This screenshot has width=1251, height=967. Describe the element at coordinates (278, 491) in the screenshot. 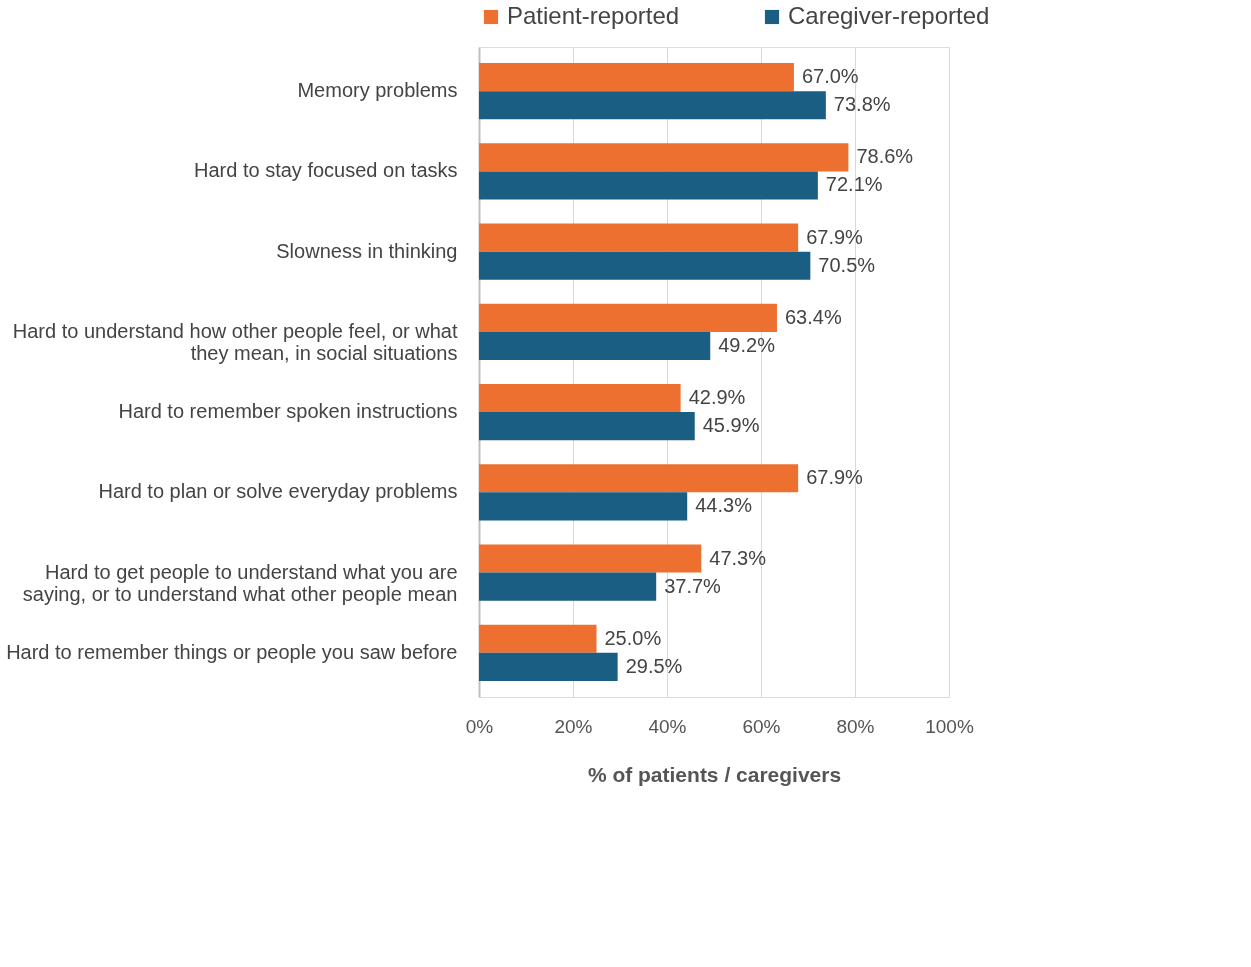

I see `y-tick-label: Hard to plan or solve everyday problems` at that location.